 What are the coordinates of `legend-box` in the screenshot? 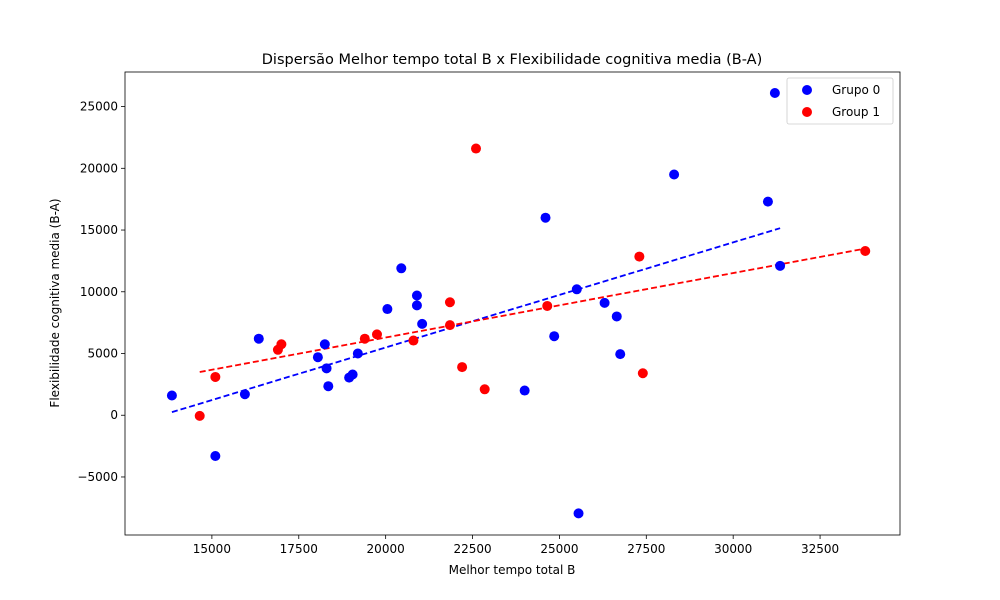 It's located at (840, 101).